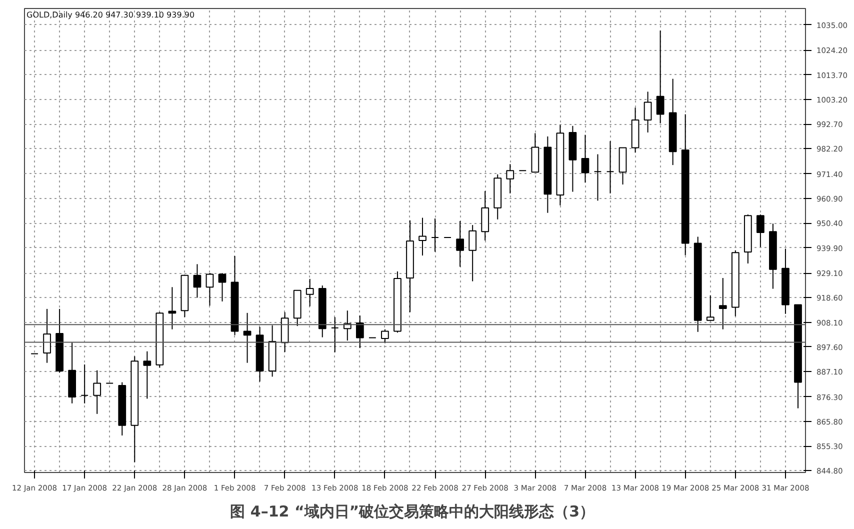  I want to click on chart-title: GOLD,Daily 946.20 947.30 939.10 939.90, so click(110, 15).